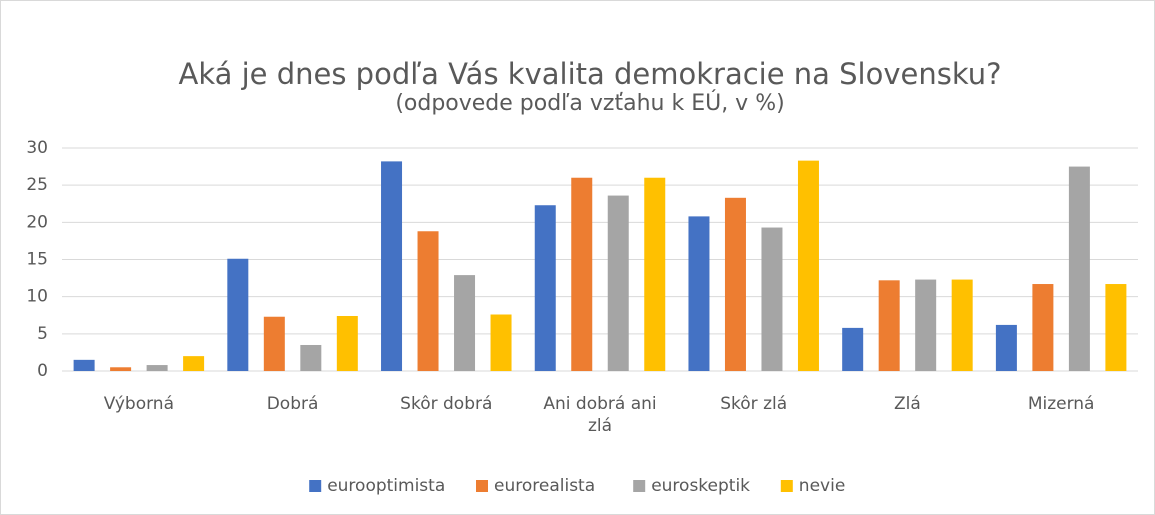 This screenshot has width=1155, height=515. I want to click on legend-label: eurooptimista, so click(386, 486).